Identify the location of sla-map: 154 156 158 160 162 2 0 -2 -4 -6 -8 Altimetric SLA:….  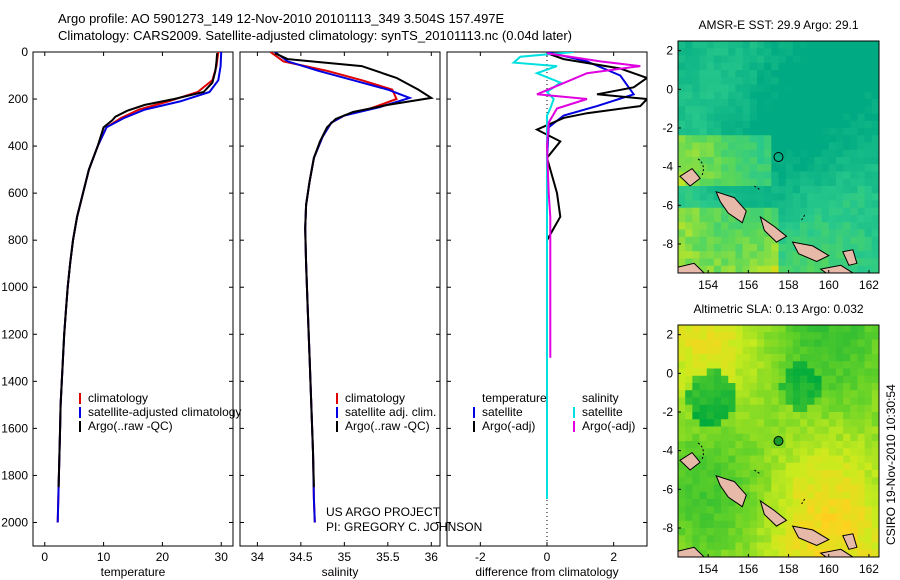
(771, 439).